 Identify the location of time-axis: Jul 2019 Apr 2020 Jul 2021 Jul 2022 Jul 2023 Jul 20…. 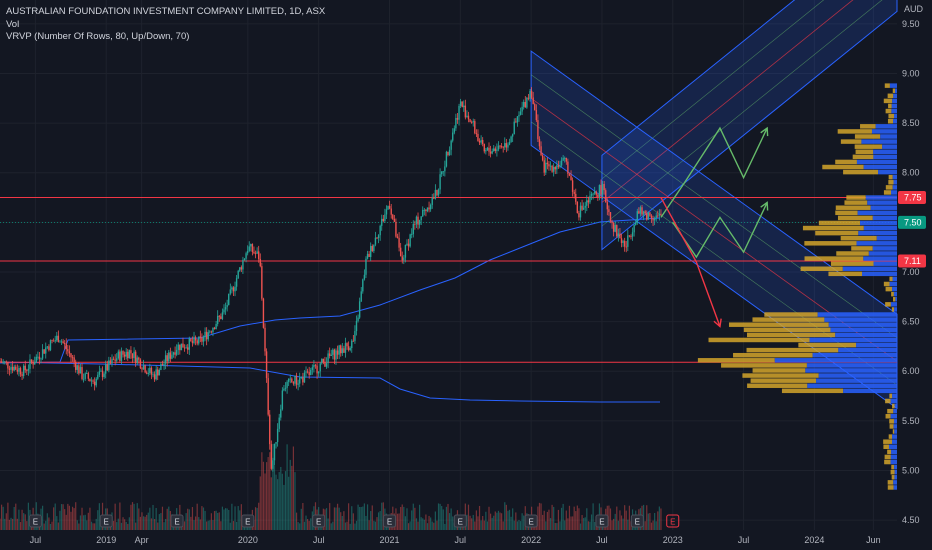
(455, 540).